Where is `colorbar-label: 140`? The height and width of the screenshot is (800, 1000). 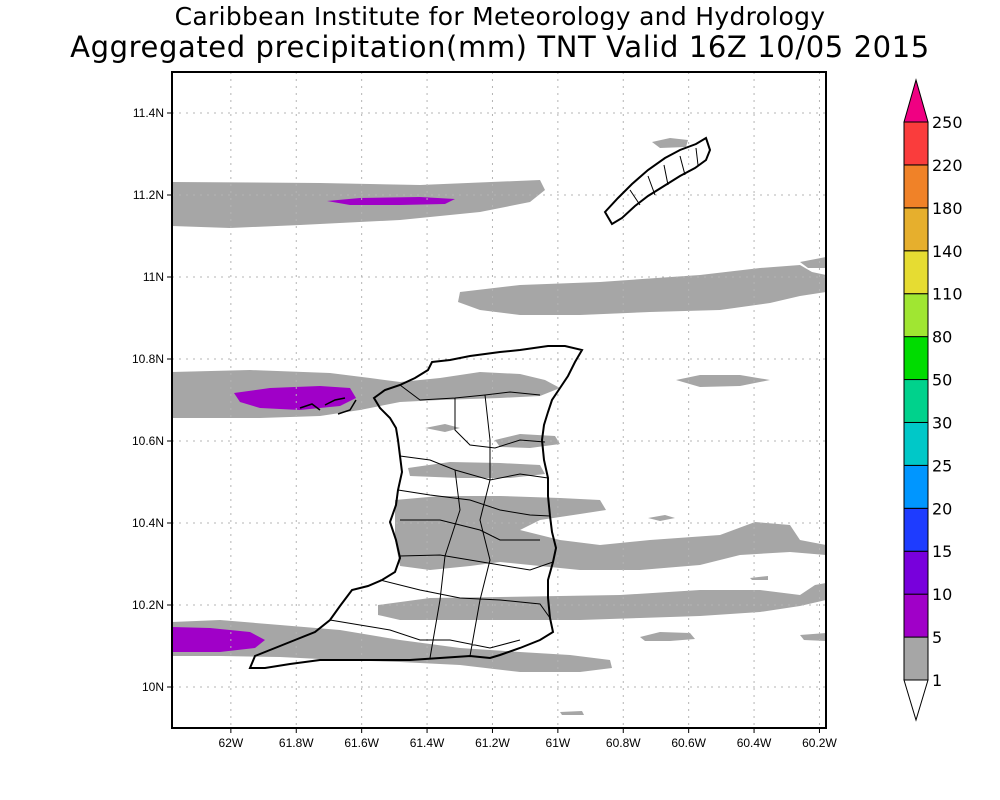 colorbar-label: 140 is located at coordinates (947, 251).